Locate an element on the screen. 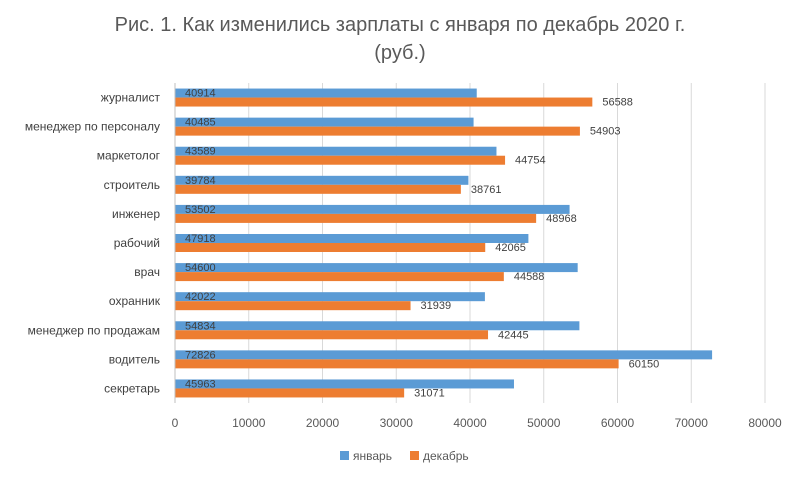 This screenshot has height=480, width=800. data-label: 44754 is located at coordinates (530, 161).